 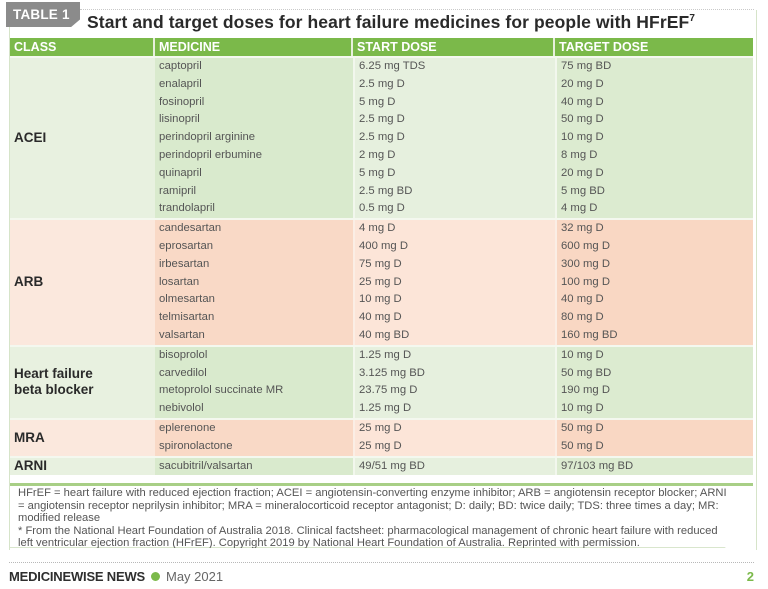 What do you see at coordinates (254, 318) in the screenshot?
I see `medicine-cell: telmisartan` at bounding box center [254, 318].